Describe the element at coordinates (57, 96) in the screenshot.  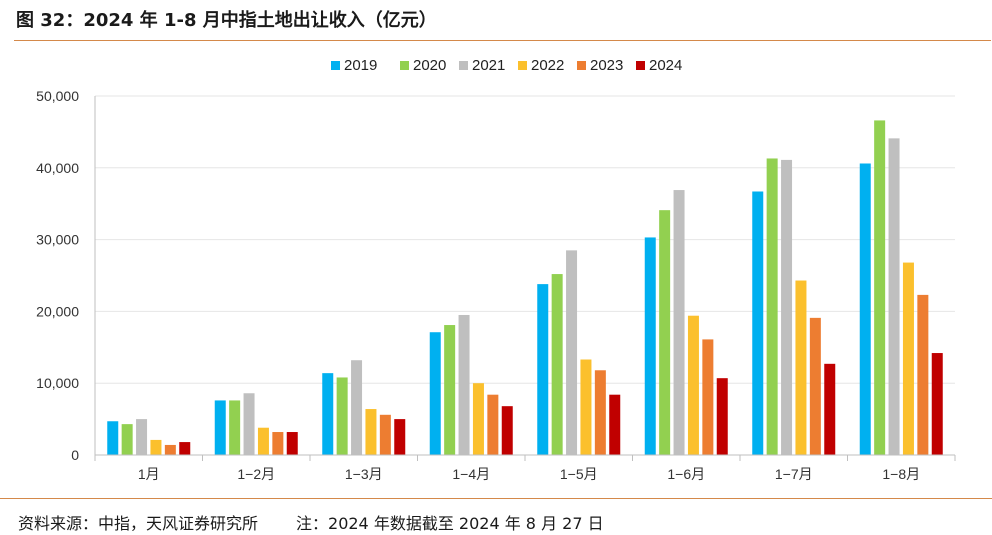
I see `y-tick-label: 50,000` at that location.